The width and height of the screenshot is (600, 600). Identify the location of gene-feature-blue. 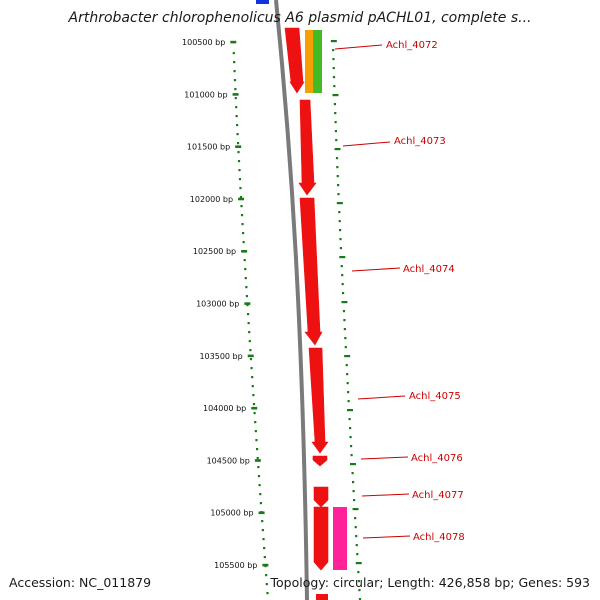
(262, 2).